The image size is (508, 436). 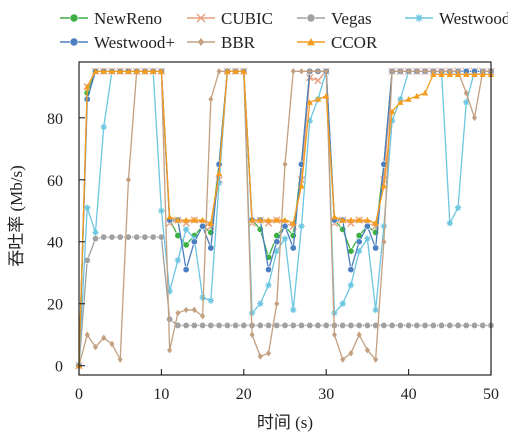 I want to click on x-tick-label: 50, so click(x=491, y=394).